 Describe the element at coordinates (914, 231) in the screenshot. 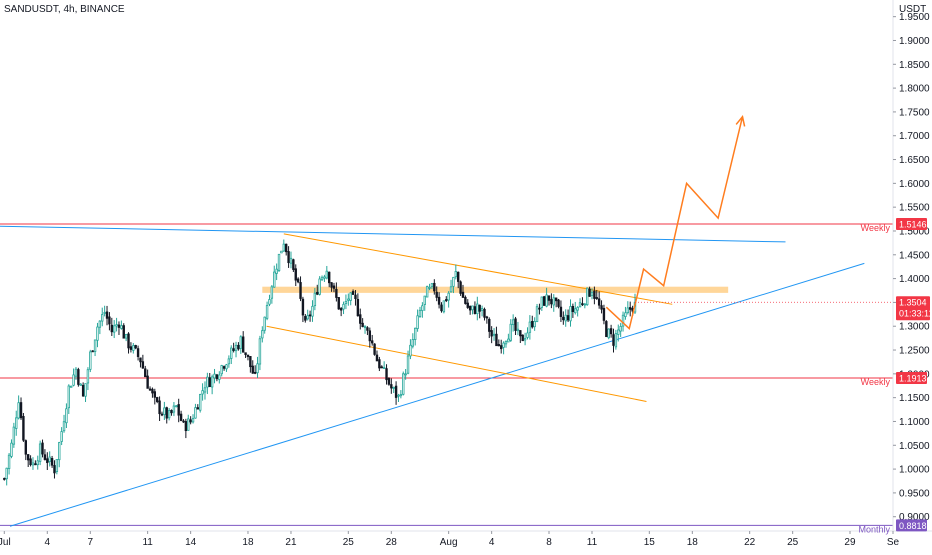

I see `y-tick-label: 1.5000` at that location.